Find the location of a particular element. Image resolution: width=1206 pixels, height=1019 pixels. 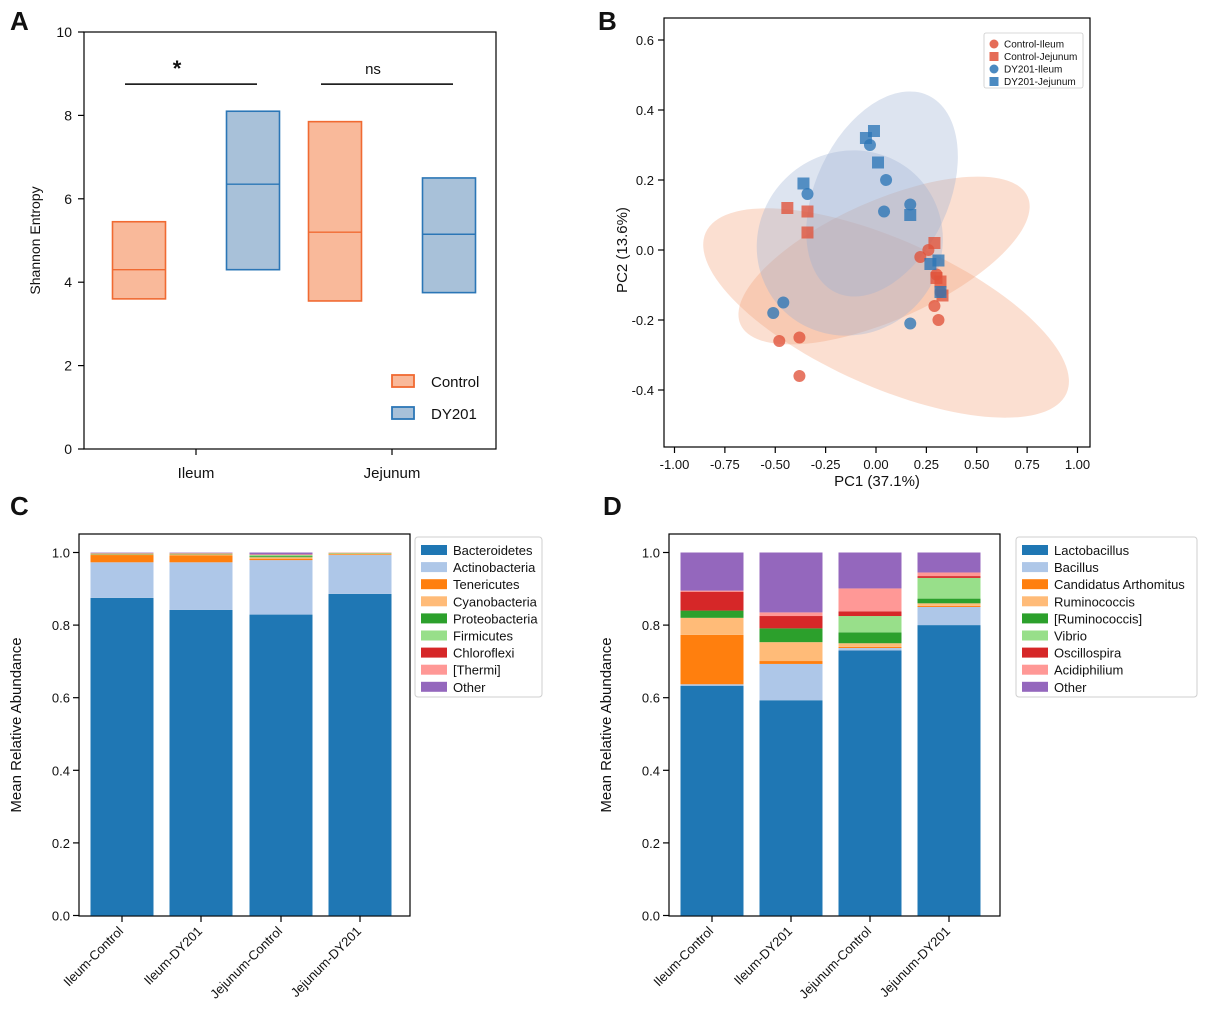

legend-entry: Control is located at coordinates (455, 382).